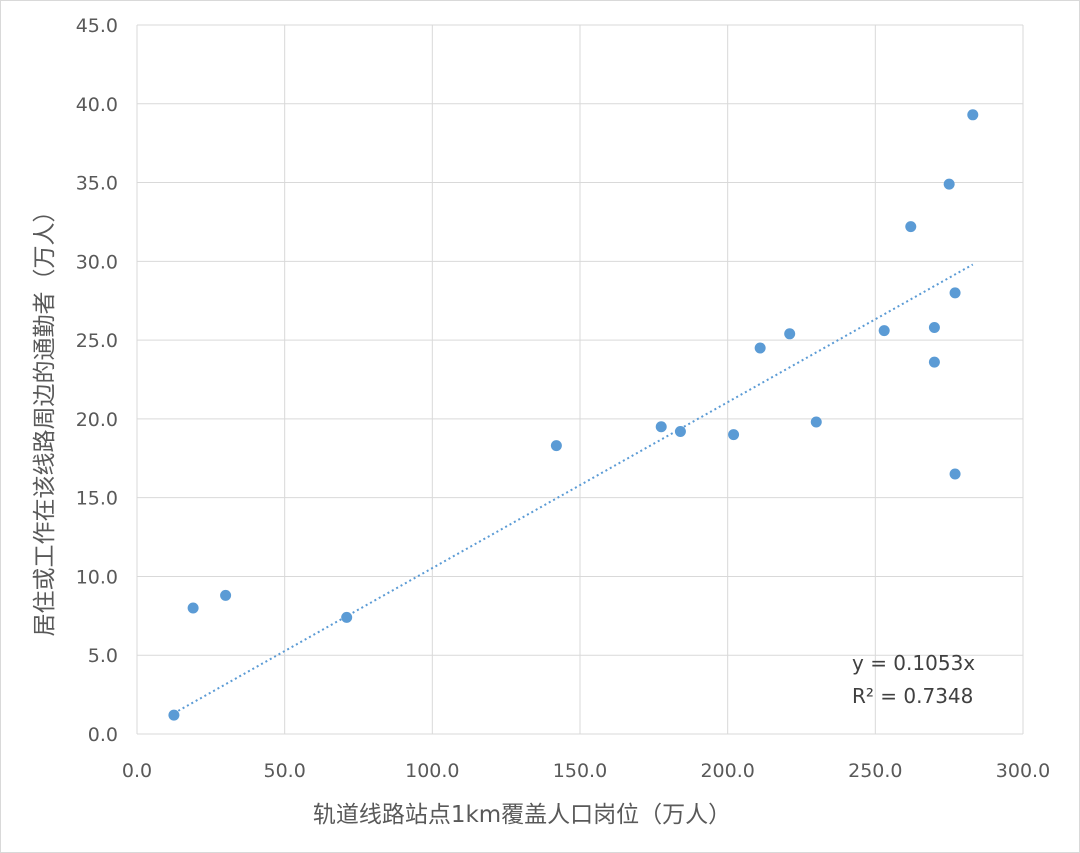 This screenshot has height=853, width=1080. Describe the element at coordinates (97, 262) in the screenshot. I see `y-tick-label: 30.0` at that location.